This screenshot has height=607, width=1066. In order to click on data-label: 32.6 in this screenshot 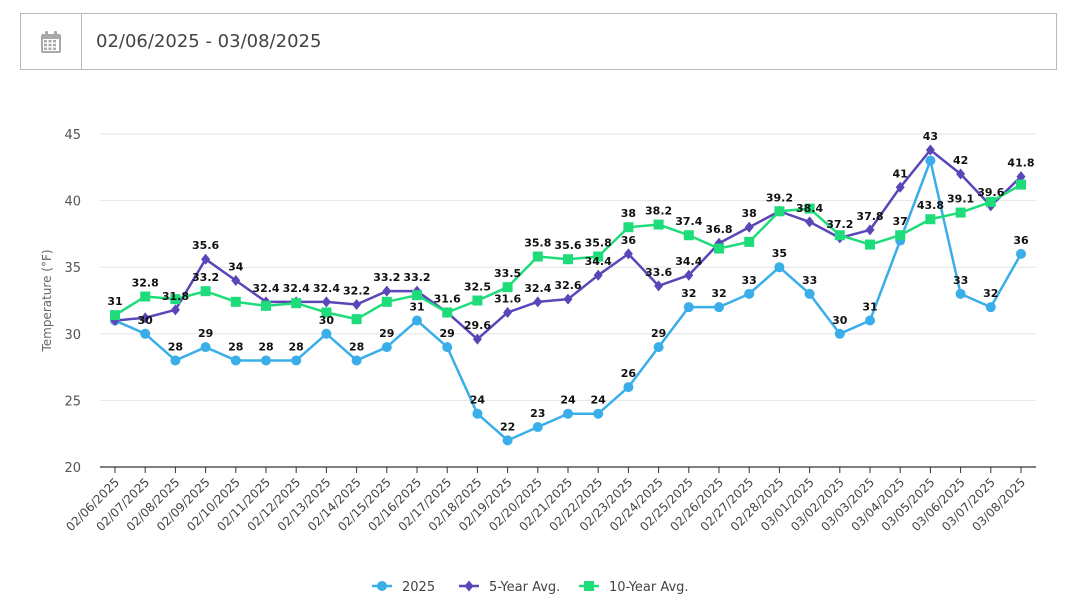, I will do `click(567, 285)`.